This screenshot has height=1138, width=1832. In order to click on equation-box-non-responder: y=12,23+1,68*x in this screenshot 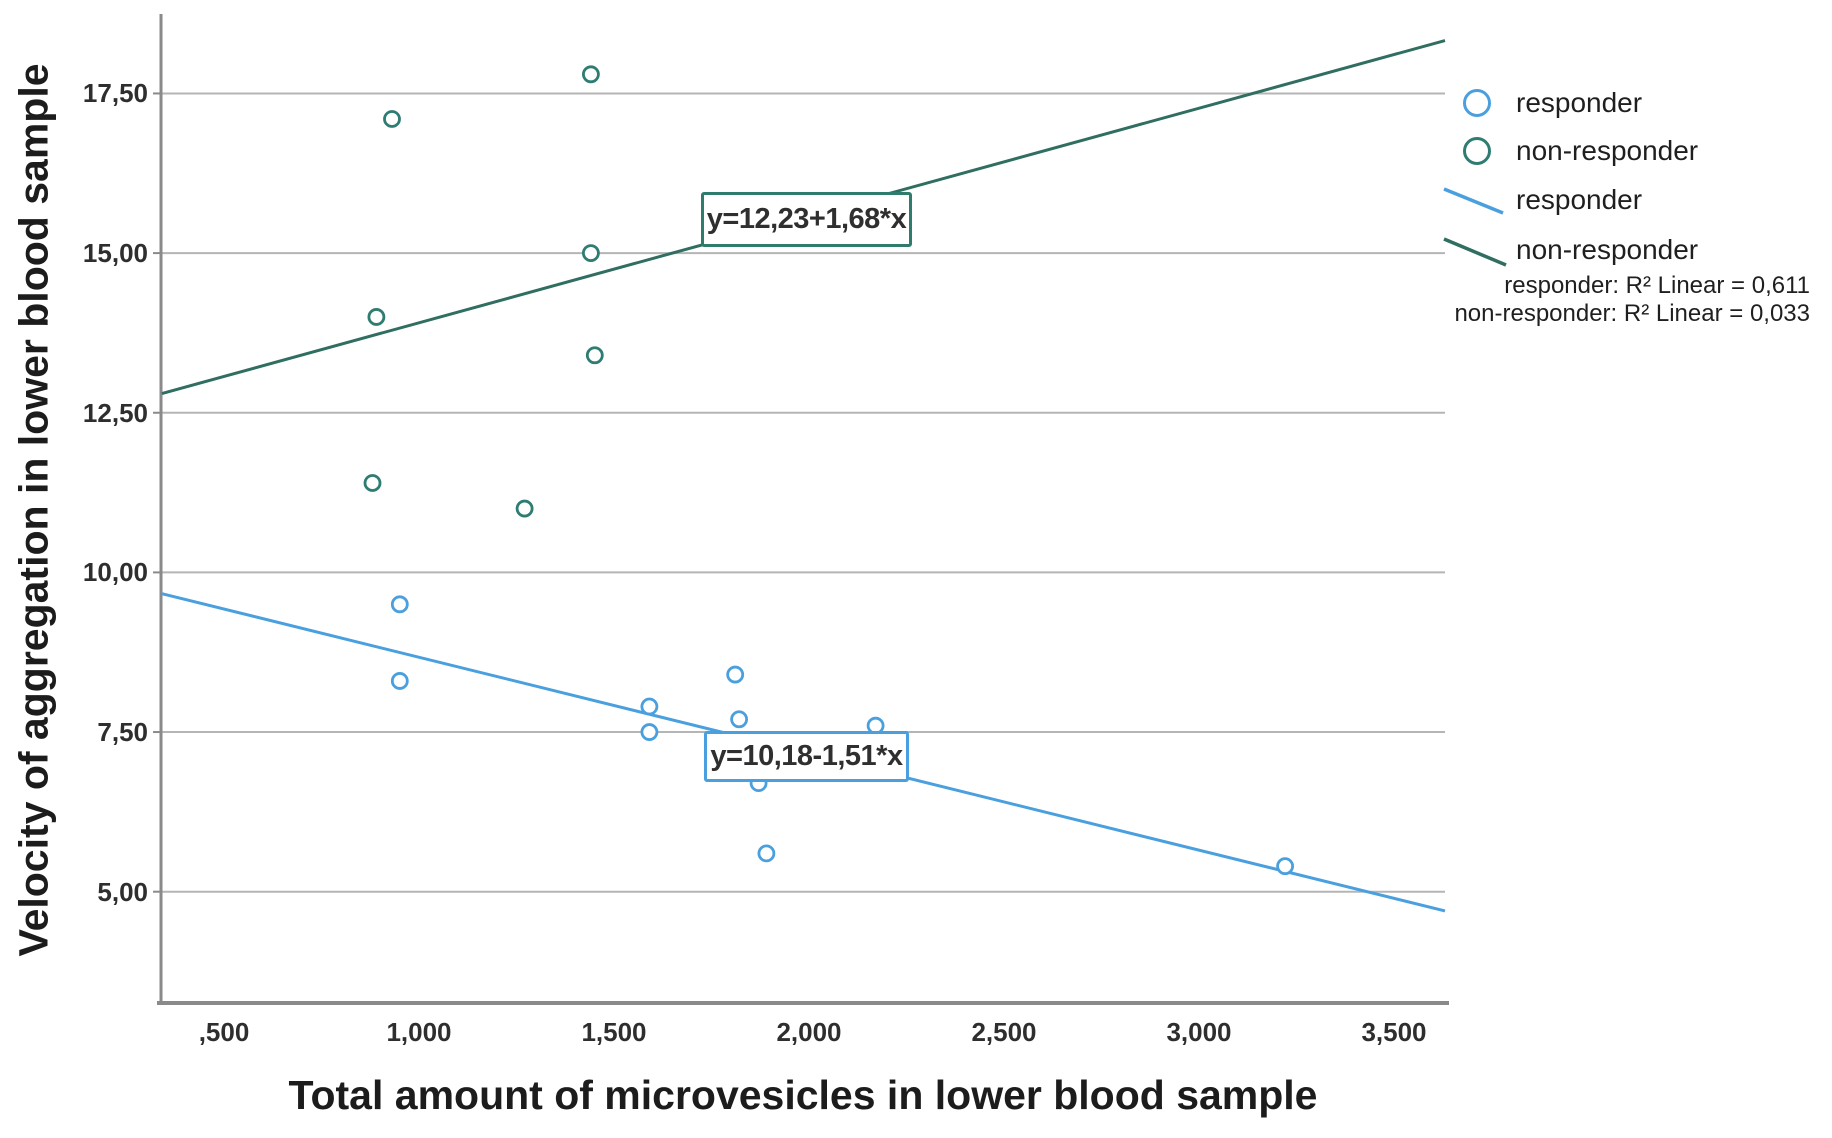, I will do `click(806, 219)`.